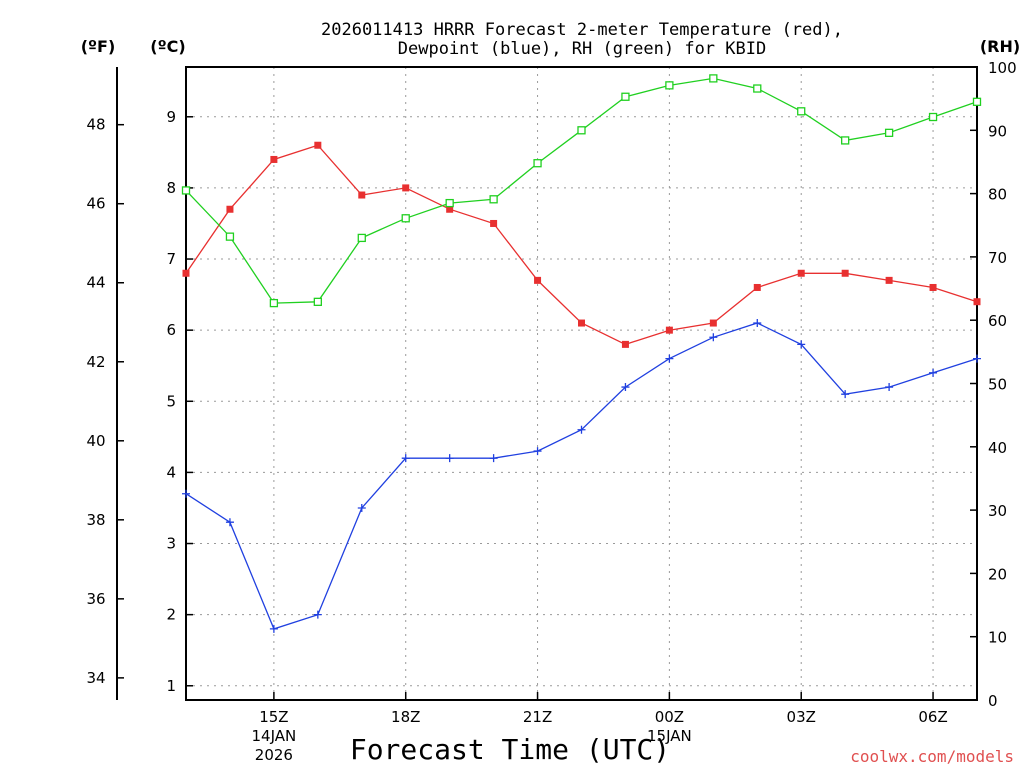 The height and width of the screenshot is (768, 1024). I want to click on celsius-tick-label: 1, so click(171, 686).